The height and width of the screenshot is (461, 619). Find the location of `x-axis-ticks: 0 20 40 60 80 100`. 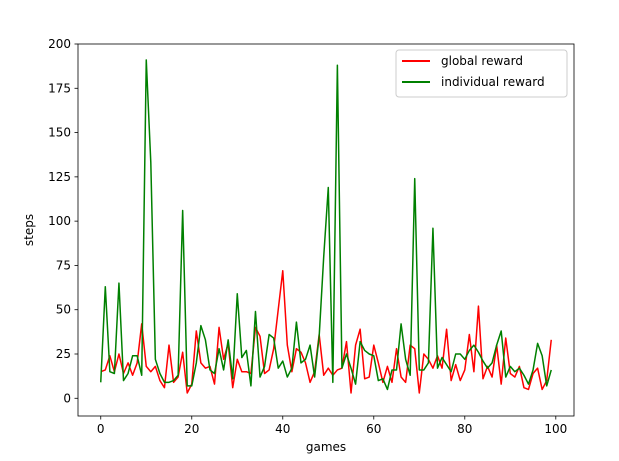

x-axis-ticks: 0 20 40 60 80 100 is located at coordinates (332, 426).